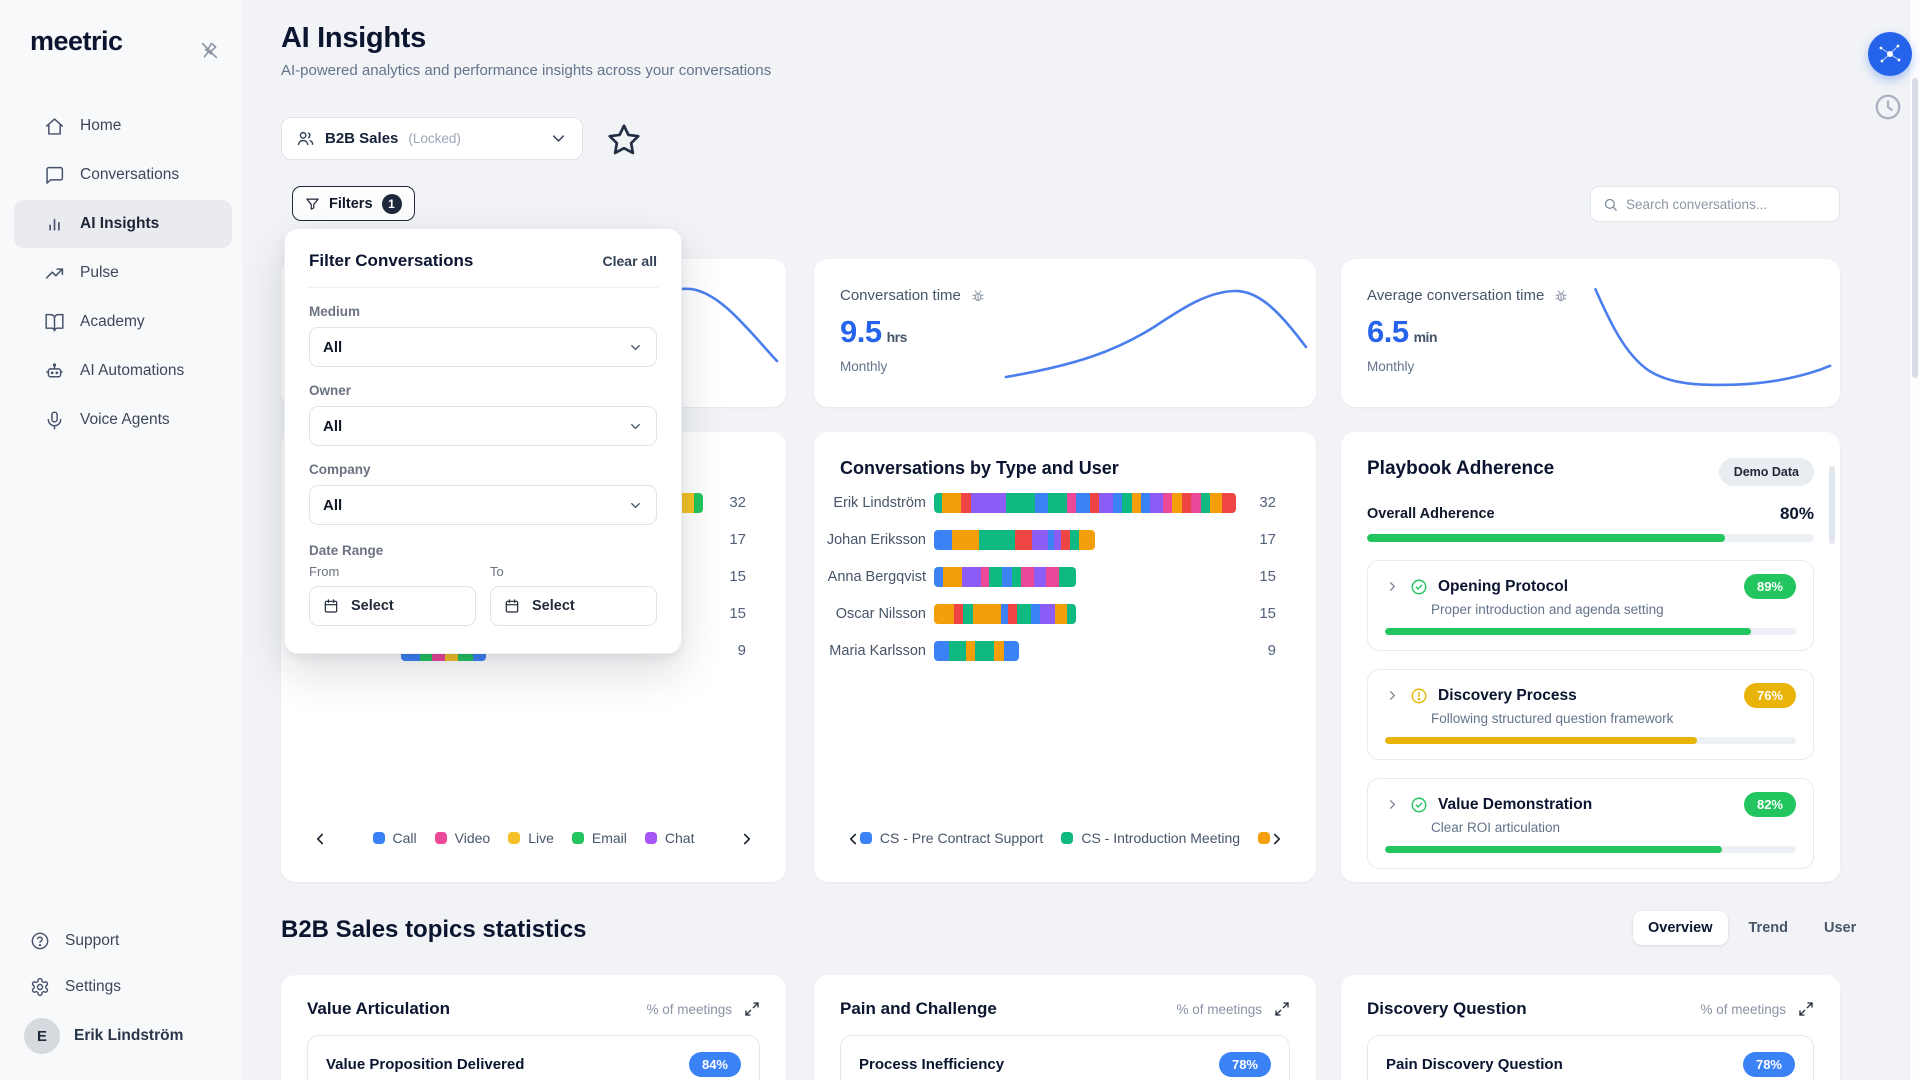 The height and width of the screenshot is (1080, 1920). Describe the element at coordinates (1768, 928) in the screenshot. I see `tab-trend: Trend` at that location.